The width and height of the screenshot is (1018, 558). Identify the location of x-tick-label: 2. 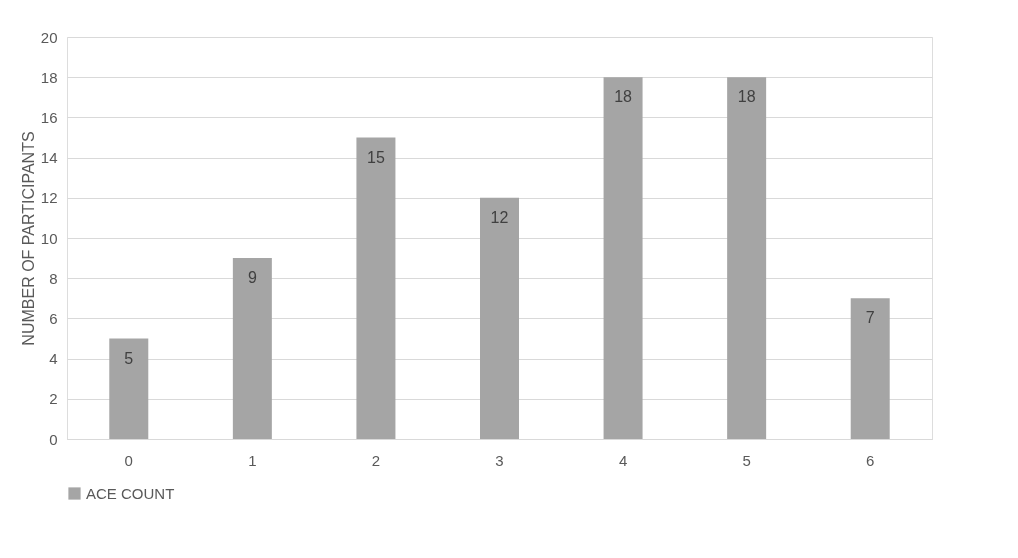
(376, 460).